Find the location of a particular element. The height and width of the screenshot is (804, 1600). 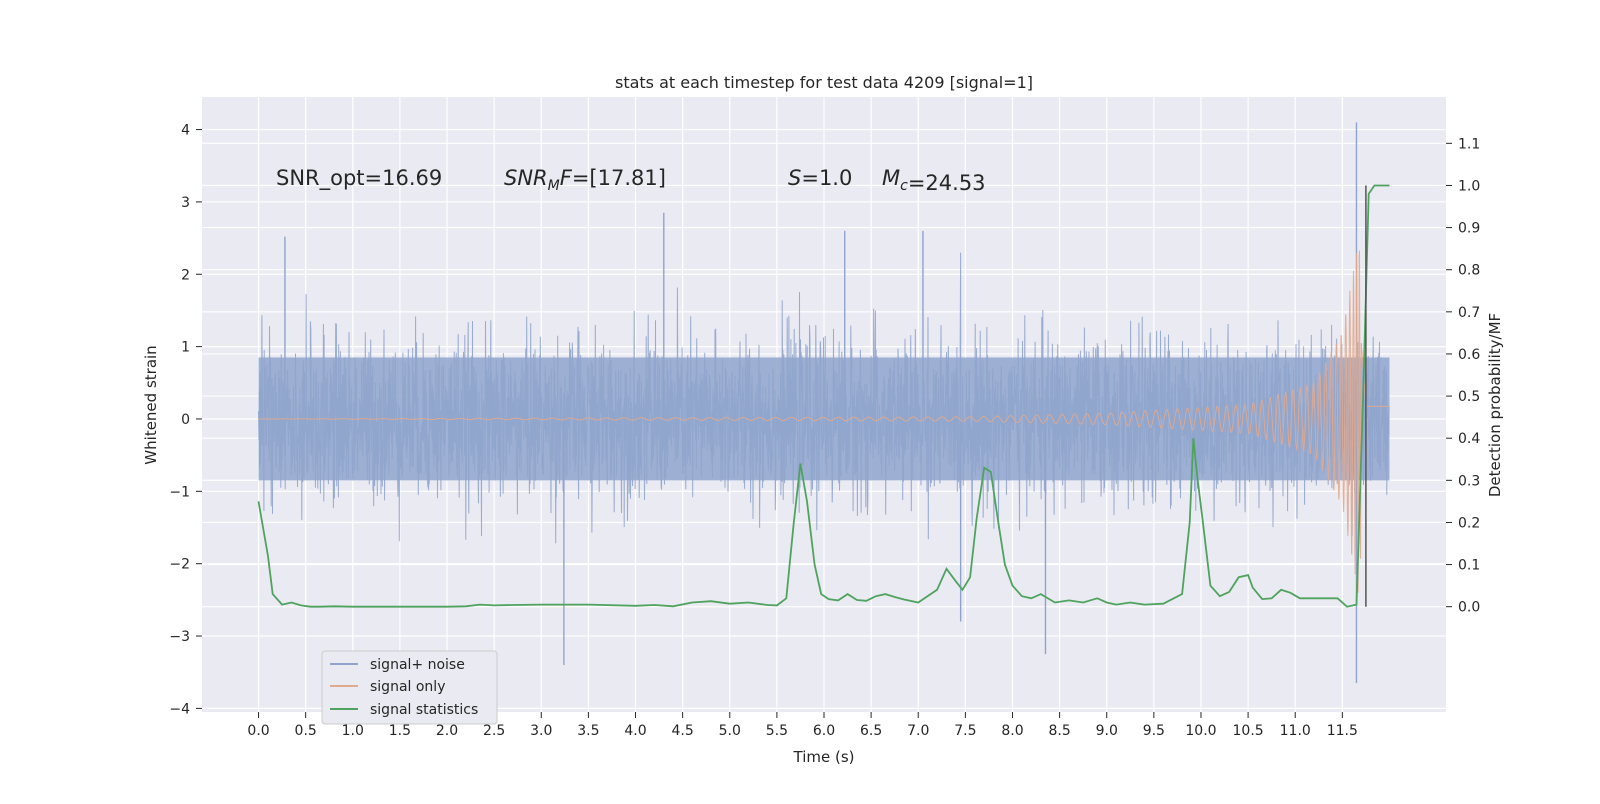

x-tick-label-5: 2.5 is located at coordinates (494, 731).